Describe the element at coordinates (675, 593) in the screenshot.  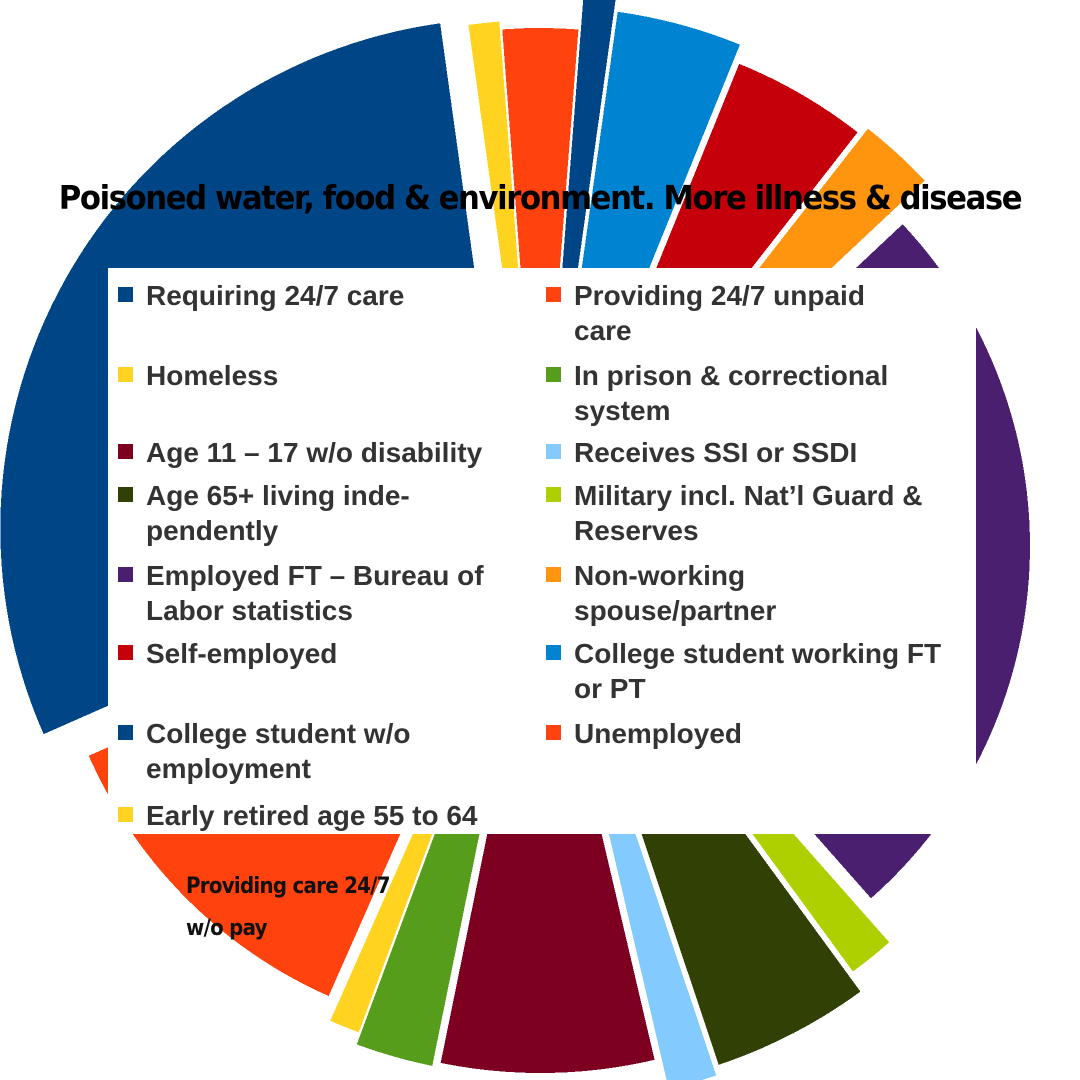
I see `legend-label: Non-working spouse/partner` at that location.